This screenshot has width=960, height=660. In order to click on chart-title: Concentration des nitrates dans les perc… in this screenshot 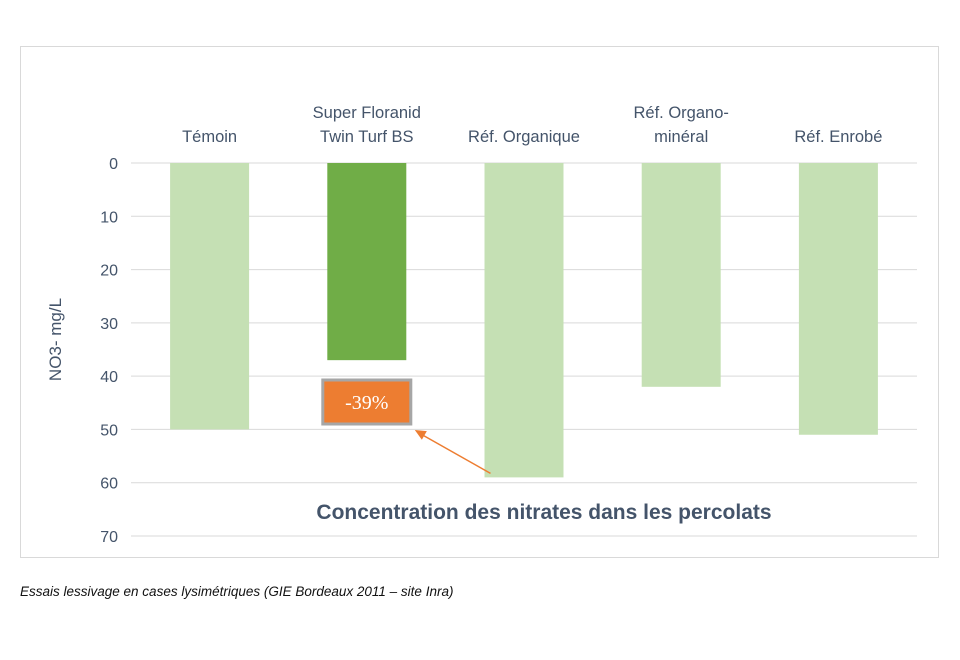, I will do `click(543, 512)`.